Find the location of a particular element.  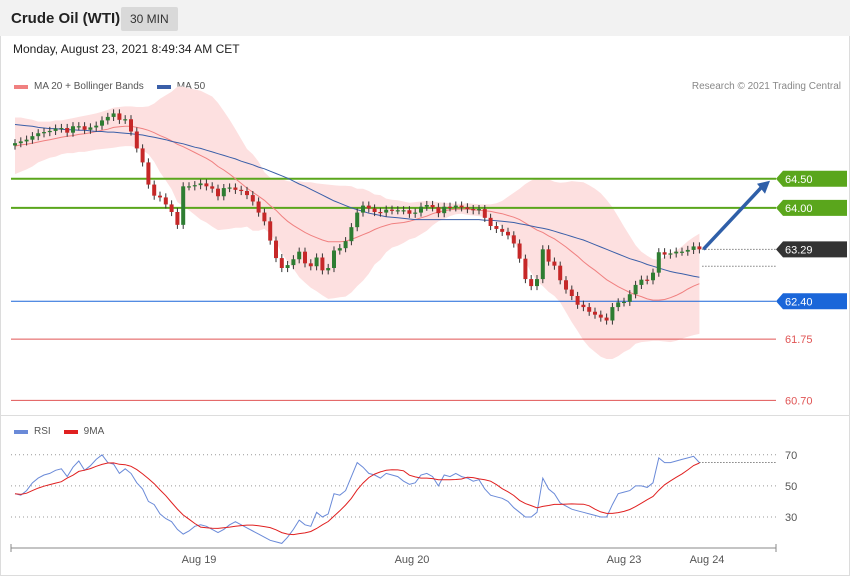

rsi-swatch is located at coordinates (21, 431).